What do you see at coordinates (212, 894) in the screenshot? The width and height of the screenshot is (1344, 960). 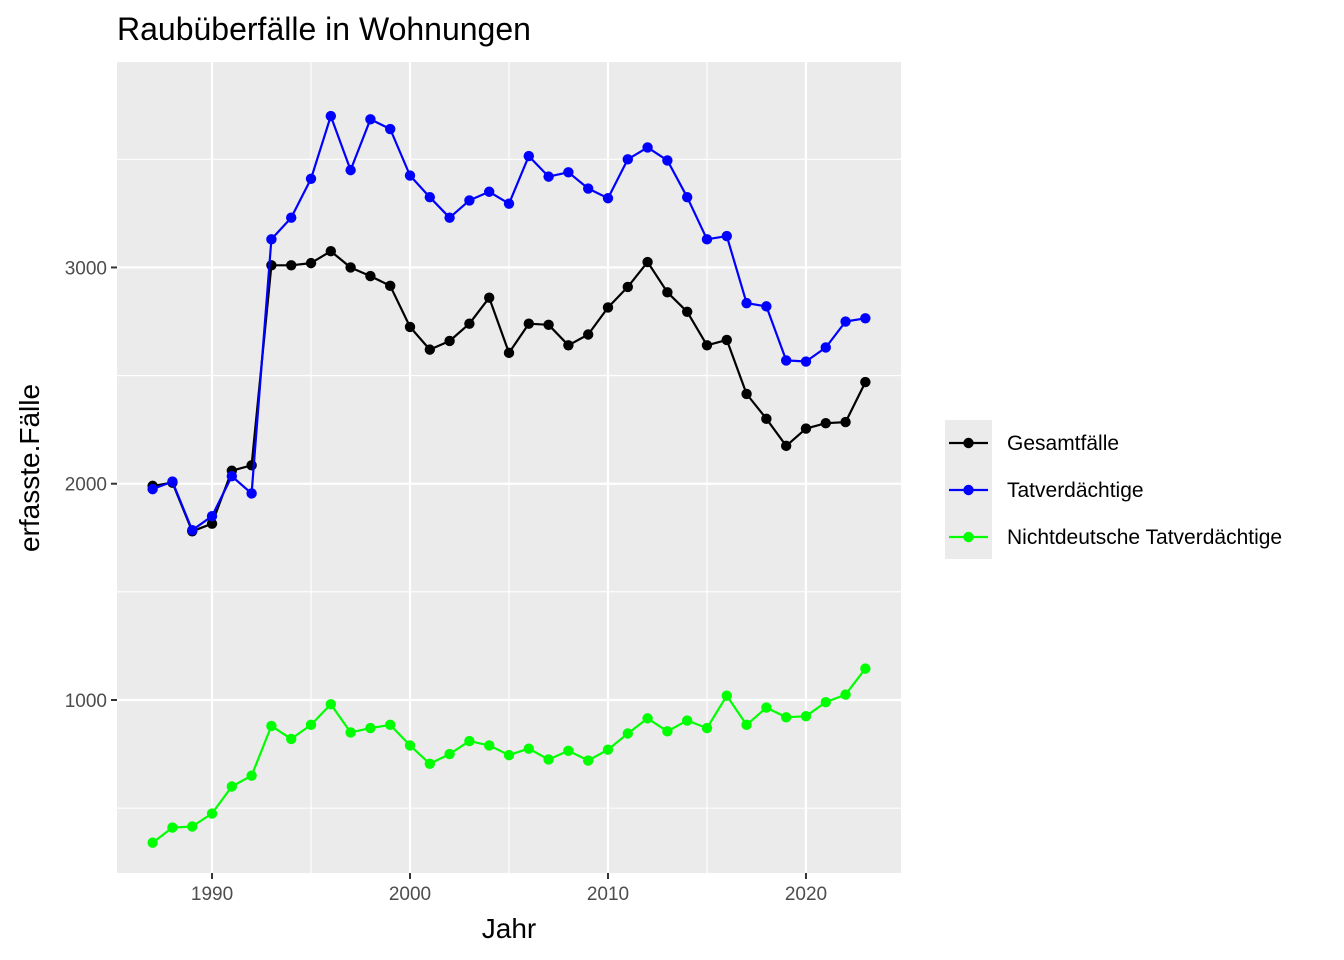 I see `x-tick-label: 1990` at bounding box center [212, 894].